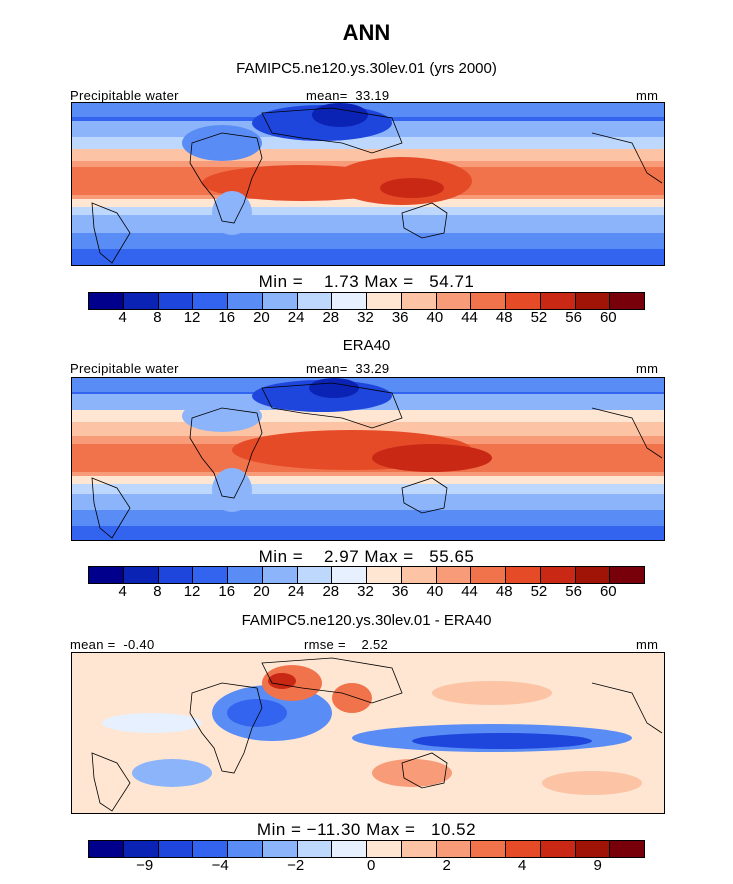  I want to click on panel-1-mean-label: mean= 33.19, so click(348, 95).